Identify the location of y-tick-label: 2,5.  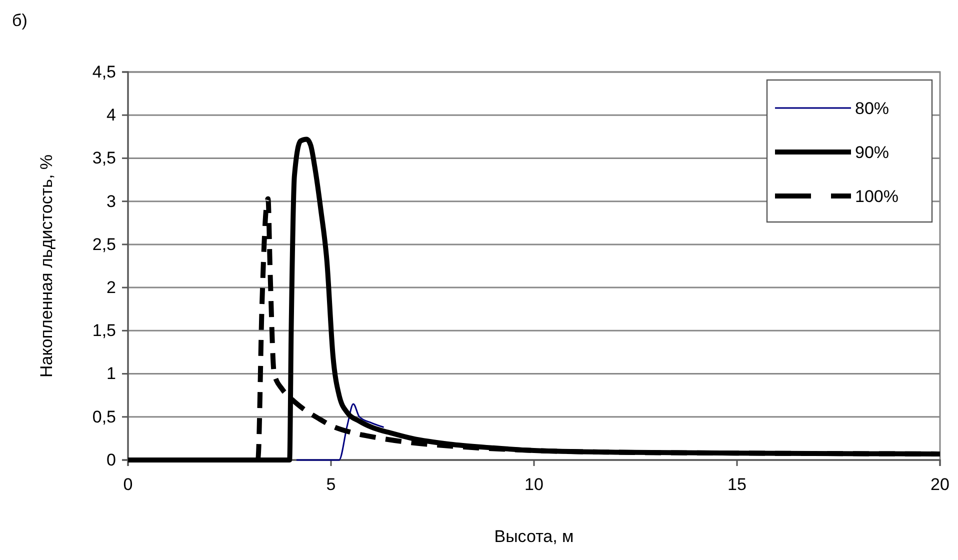
(104, 244).